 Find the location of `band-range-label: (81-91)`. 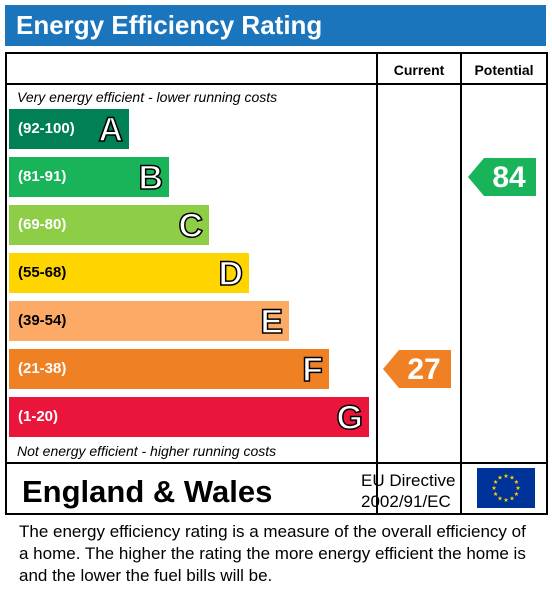

band-range-label: (81-91) is located at coordinates (42, 176).